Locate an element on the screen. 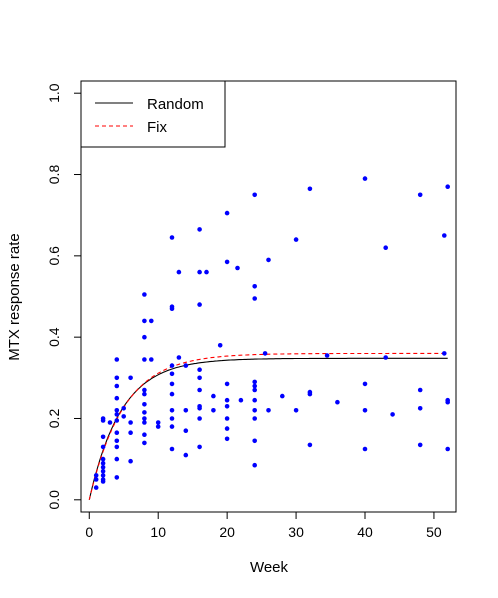 This screenshot has width=498, height=598. x-tick-label-5: 50 is located at coordinates (434, 532).